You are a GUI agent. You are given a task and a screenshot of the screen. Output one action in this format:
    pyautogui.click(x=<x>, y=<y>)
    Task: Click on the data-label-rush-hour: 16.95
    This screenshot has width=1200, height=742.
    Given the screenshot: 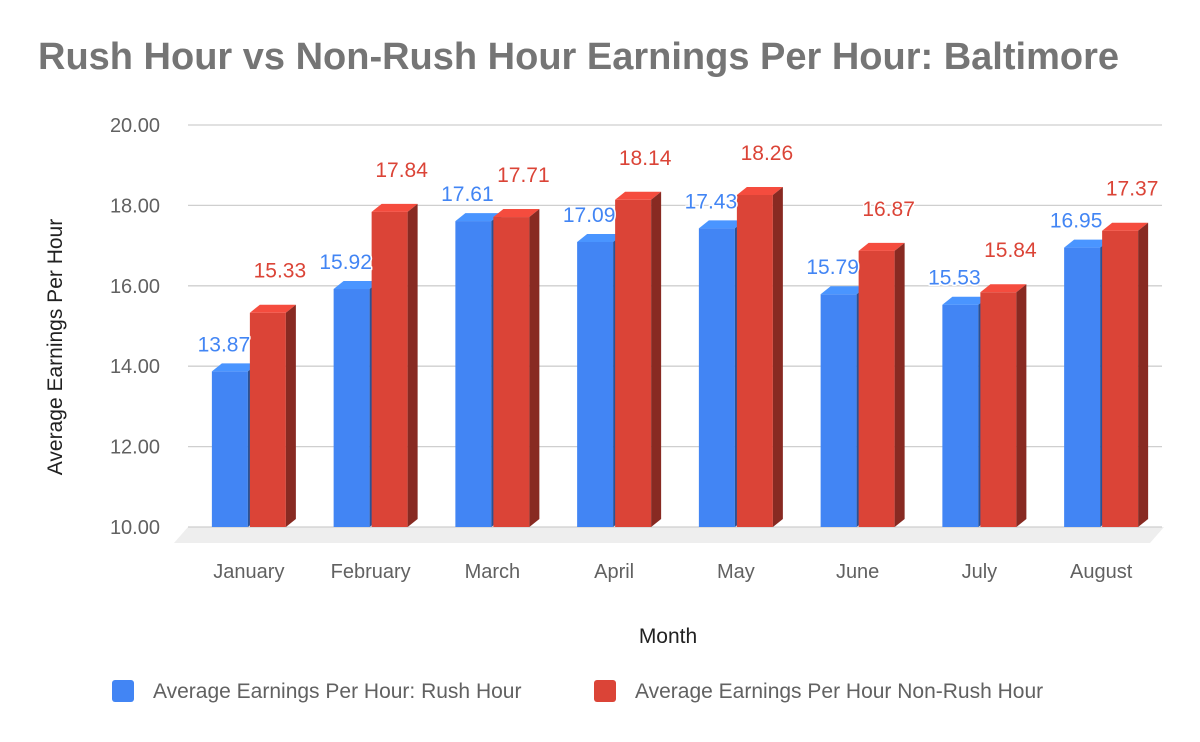 What is the action you would take?
    pyautogui.click(x=1076, y=221)
    